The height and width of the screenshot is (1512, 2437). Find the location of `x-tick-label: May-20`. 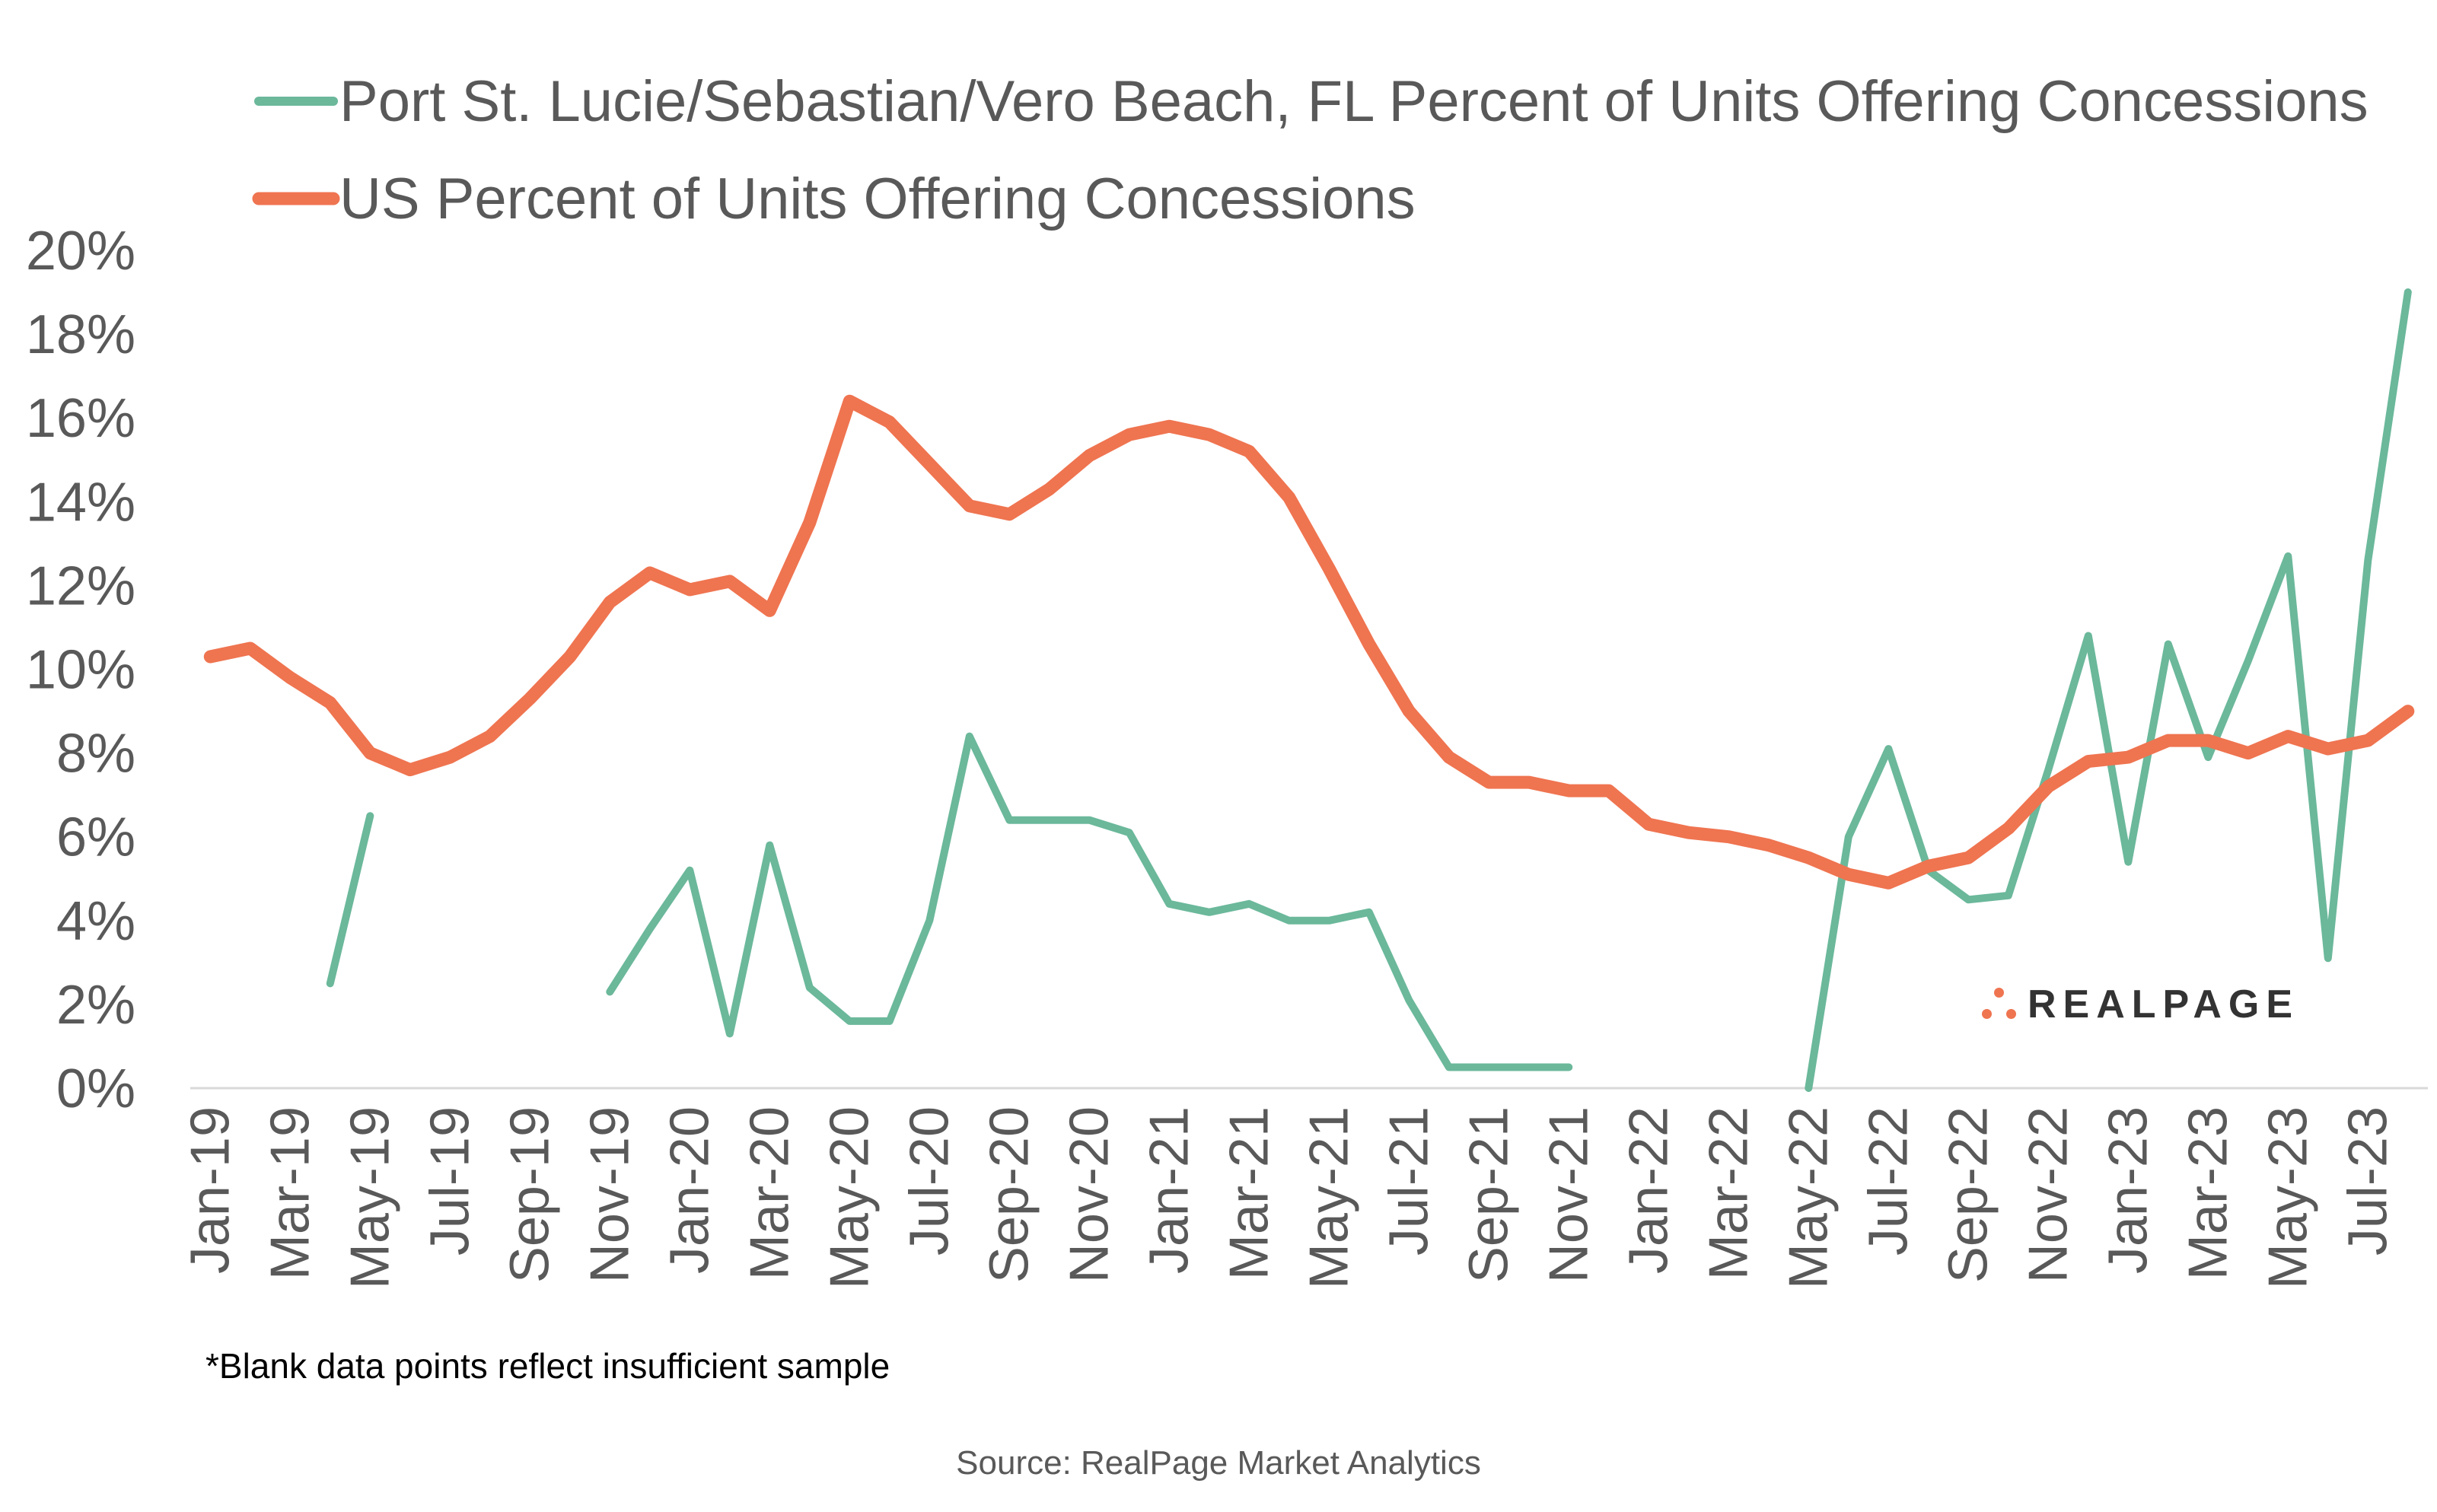

x-tick-label: May-20 is located at coordinates (850, 1197).